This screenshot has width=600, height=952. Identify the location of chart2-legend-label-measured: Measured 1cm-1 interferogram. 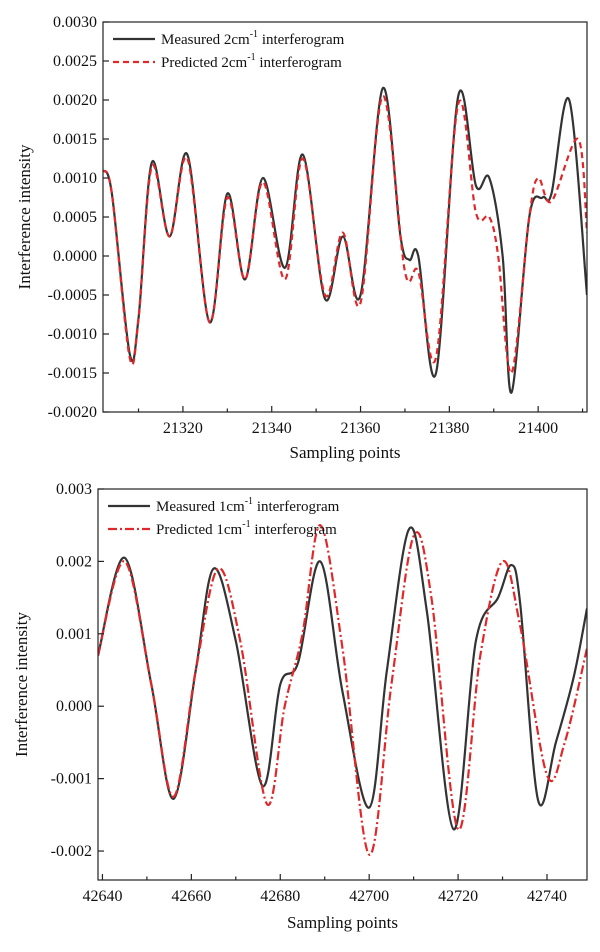
(248, 505).